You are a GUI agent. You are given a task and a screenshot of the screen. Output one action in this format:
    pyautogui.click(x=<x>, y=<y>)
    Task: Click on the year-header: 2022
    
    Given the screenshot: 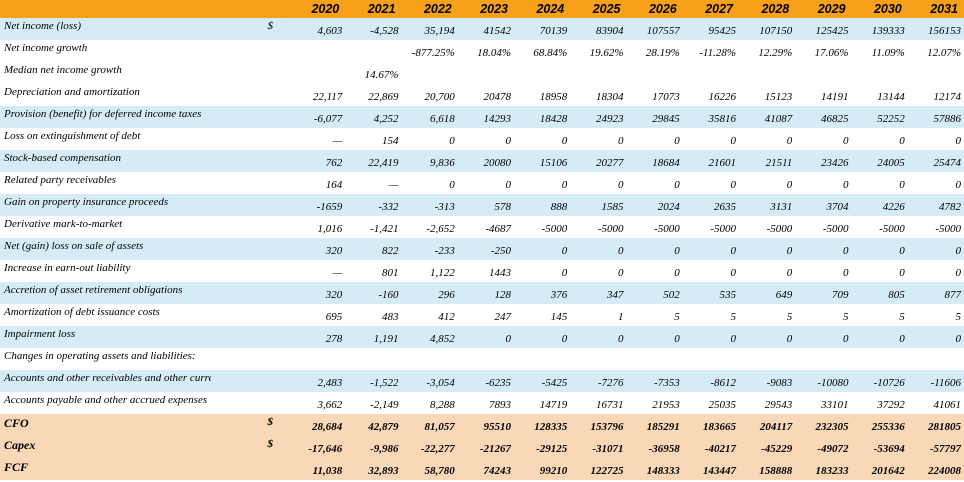 What is the action you would take?
    pyautogui.click(x=437, y=9)
    